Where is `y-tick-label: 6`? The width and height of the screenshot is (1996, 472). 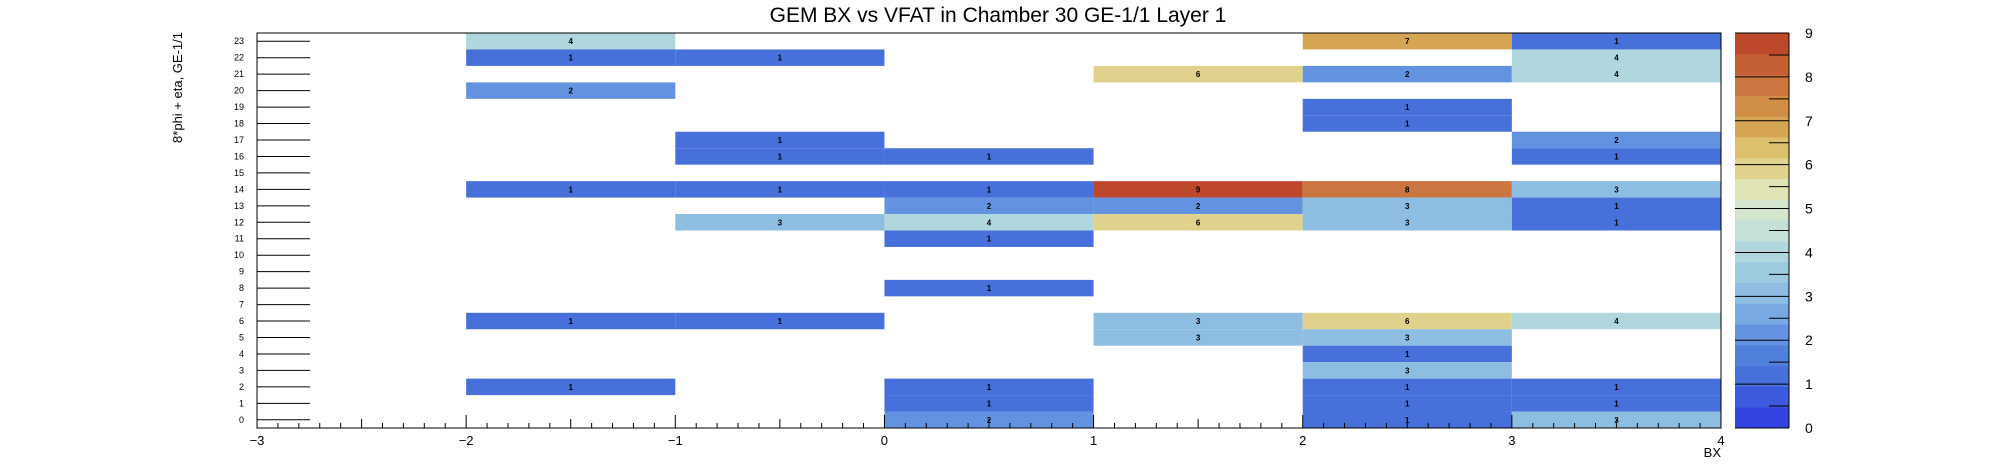
y-tick-label: 6 is located at coordinates (241, 321).